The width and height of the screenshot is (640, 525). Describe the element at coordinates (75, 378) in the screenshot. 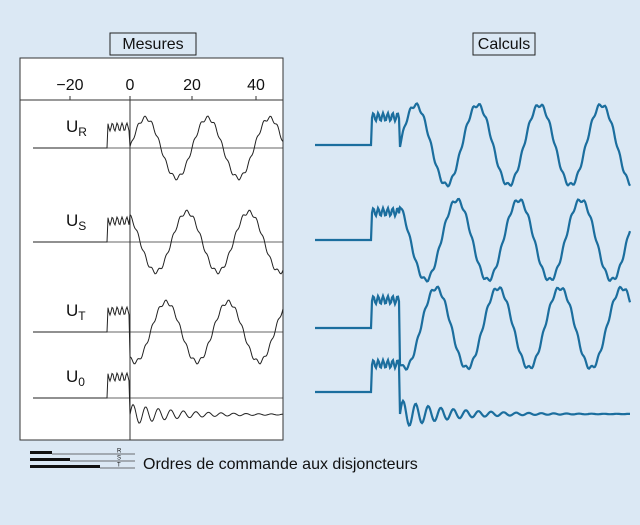

I see `channel-label: U0` at that location.